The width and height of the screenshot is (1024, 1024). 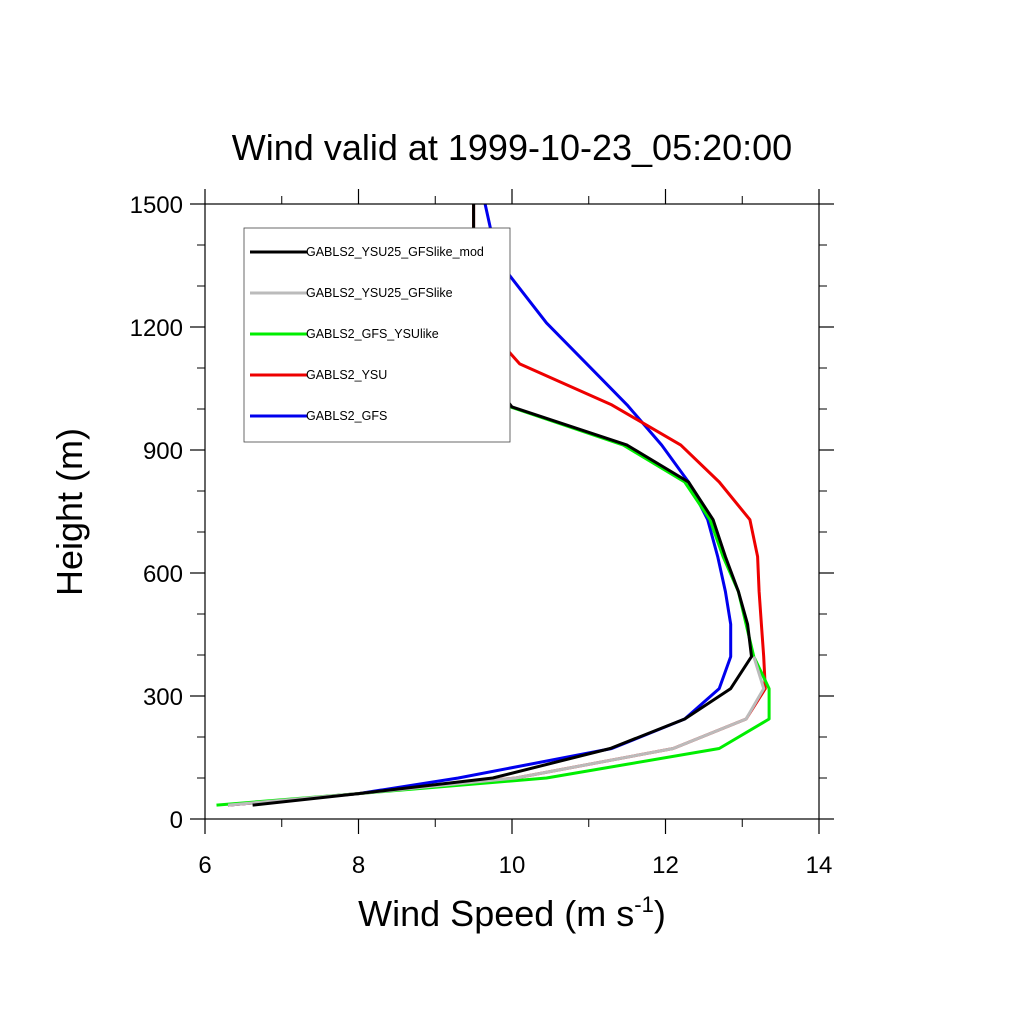 What do you see at coordinates (163, 574) in the screenshot?
I see `y-tick-label: 600` at bounding box center [163, 574].